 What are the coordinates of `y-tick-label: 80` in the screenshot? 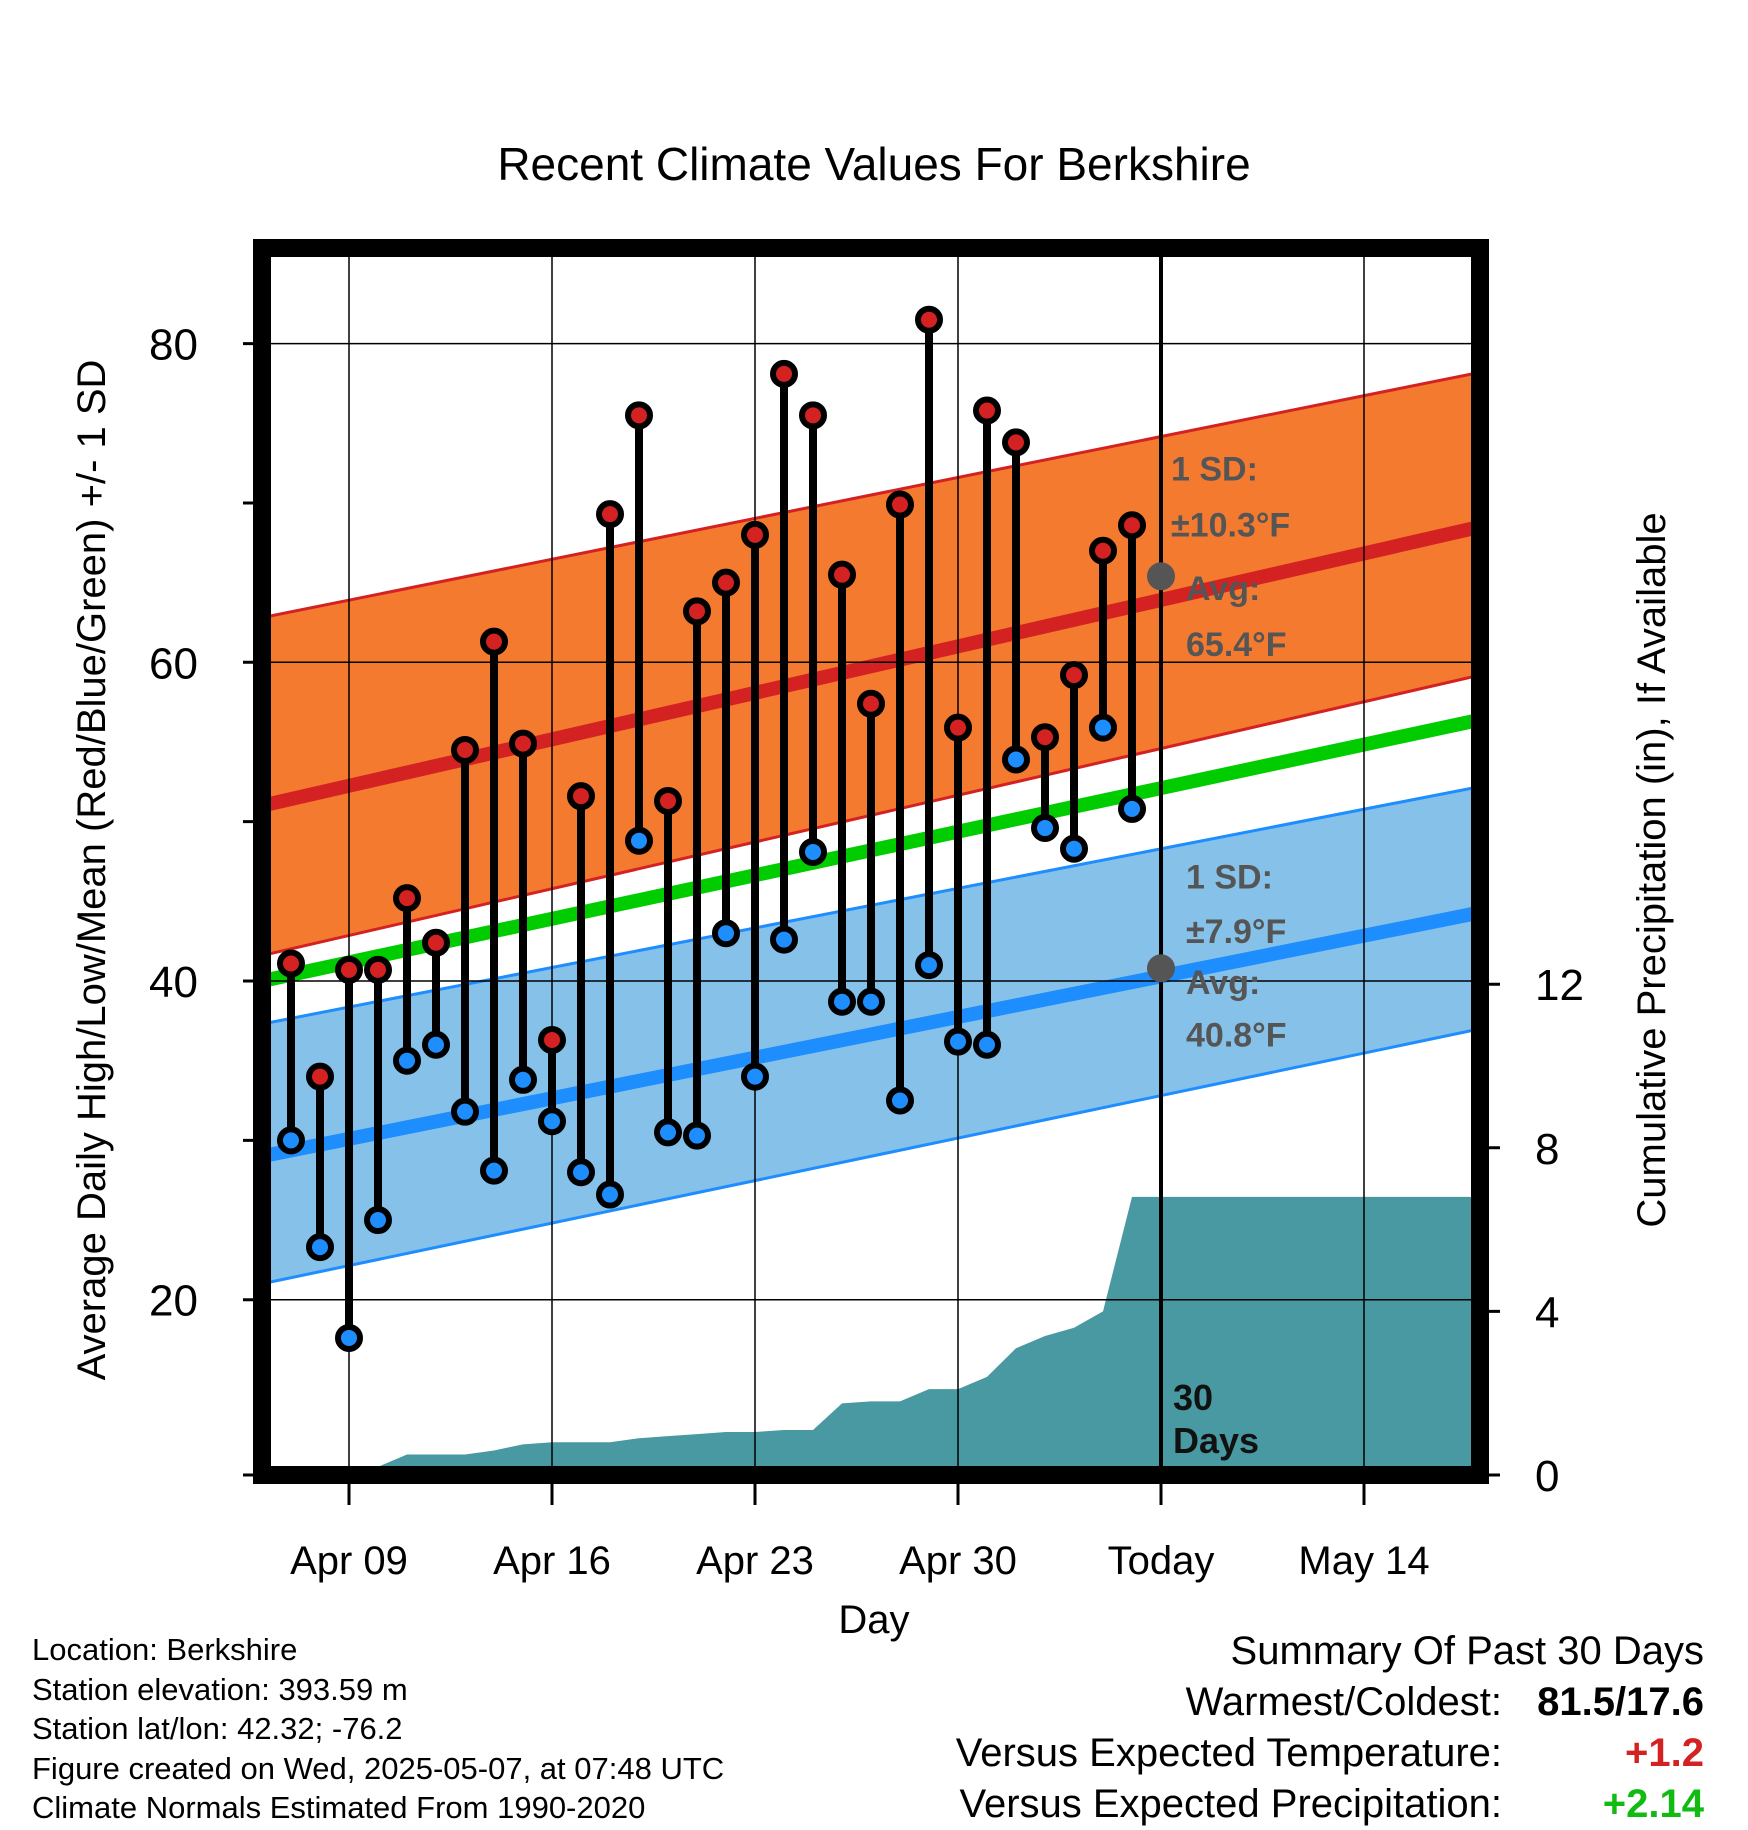 It's located at (173, 345).